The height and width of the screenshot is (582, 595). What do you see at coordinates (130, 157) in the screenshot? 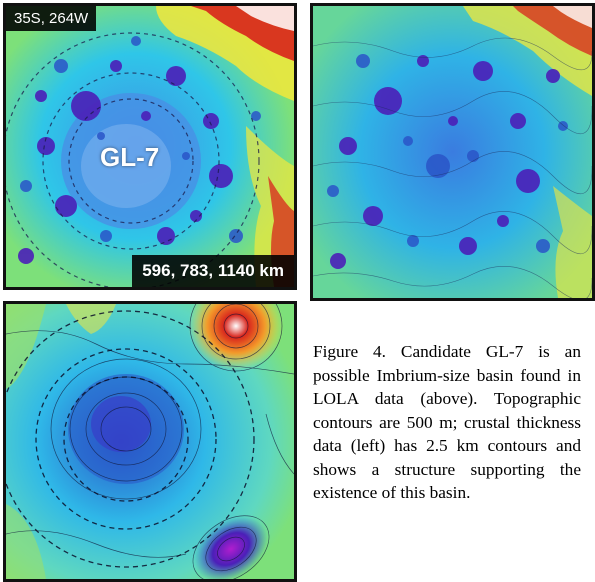
I see `basin-name-label: GL-7` at bounding box center [130, 157].